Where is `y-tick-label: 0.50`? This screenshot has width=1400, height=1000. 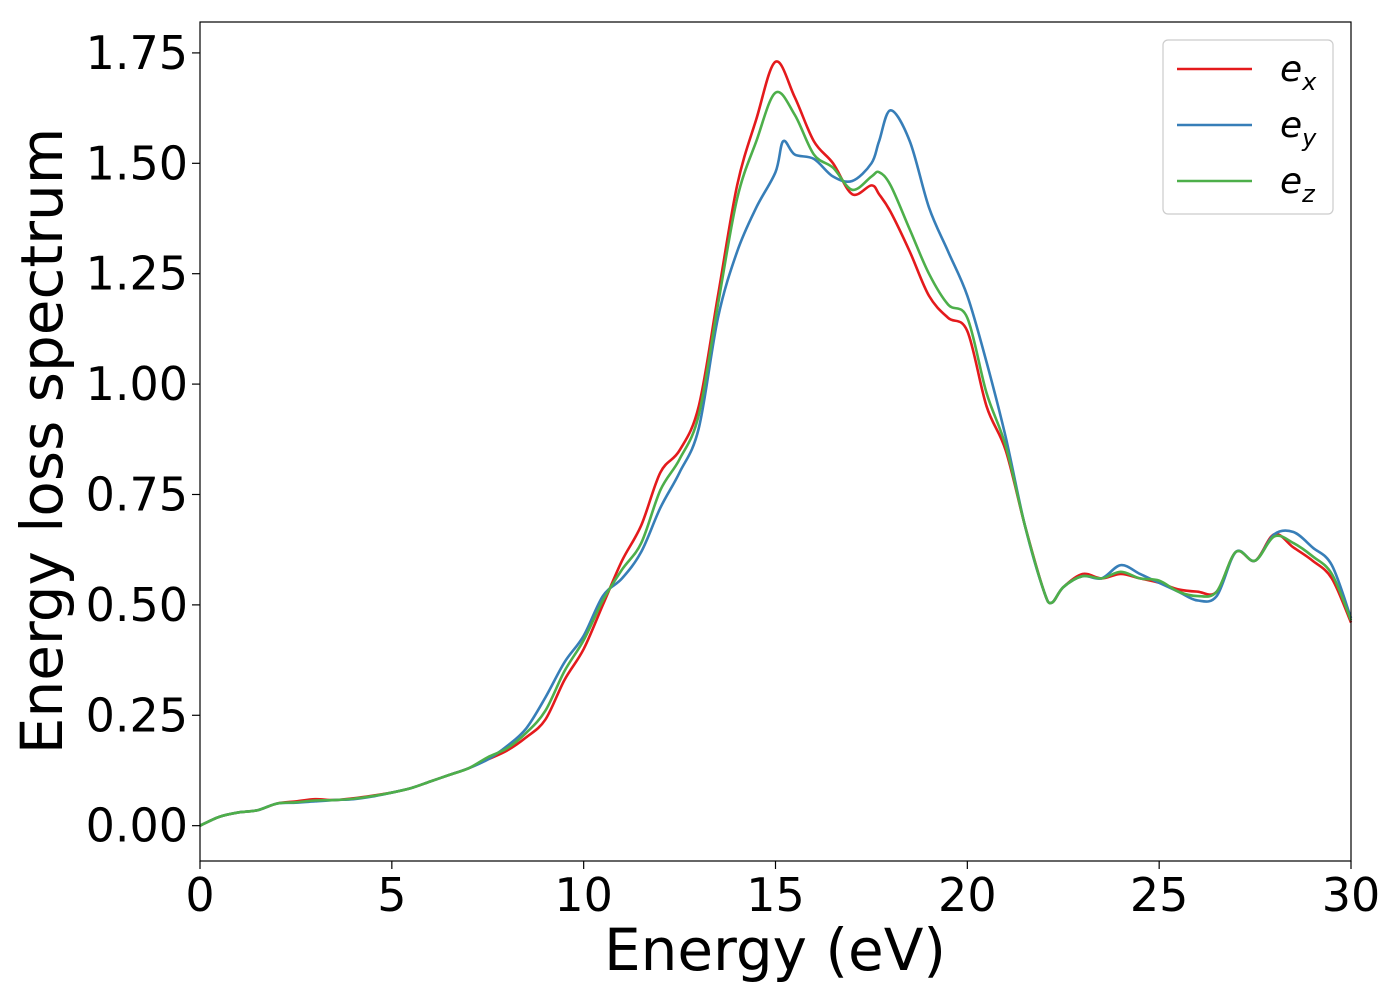 y-tick-label: 0.50 is located at coordinates (137, 605).